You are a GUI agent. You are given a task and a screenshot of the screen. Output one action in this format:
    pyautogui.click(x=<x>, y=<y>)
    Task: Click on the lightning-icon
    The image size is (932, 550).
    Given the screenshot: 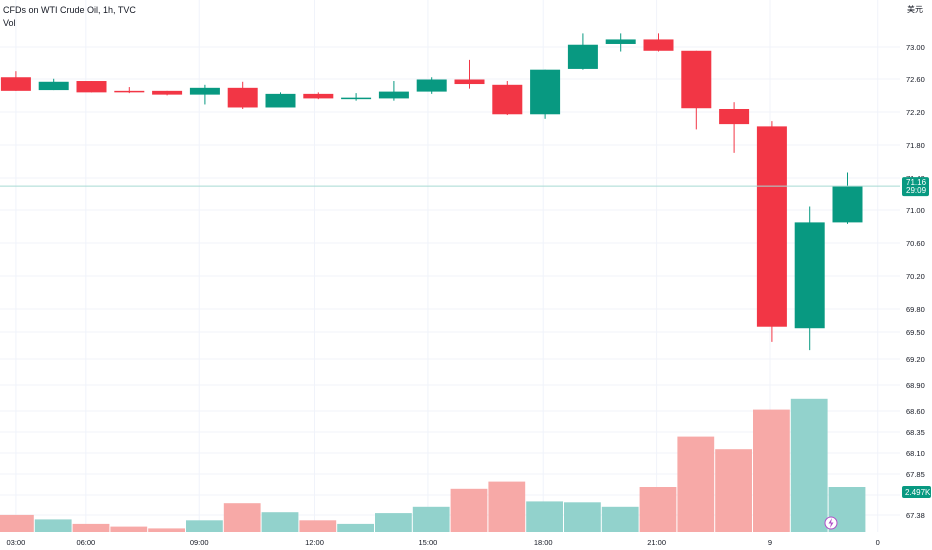 What is the action you would take?
    pyautogui.click(x=831, y=523)
    